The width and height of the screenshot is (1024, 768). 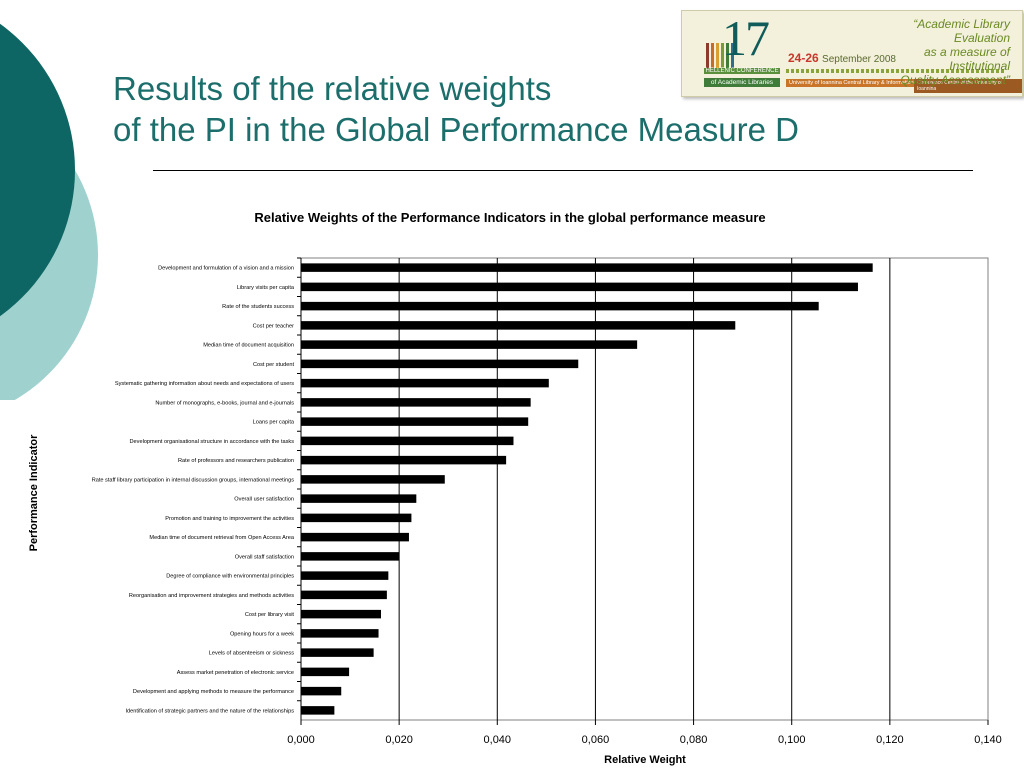 What do you see at coordinates (498, 740) in the screenshot?
I see `x-tick-label: 0,040` at bounding box center [498, 740].